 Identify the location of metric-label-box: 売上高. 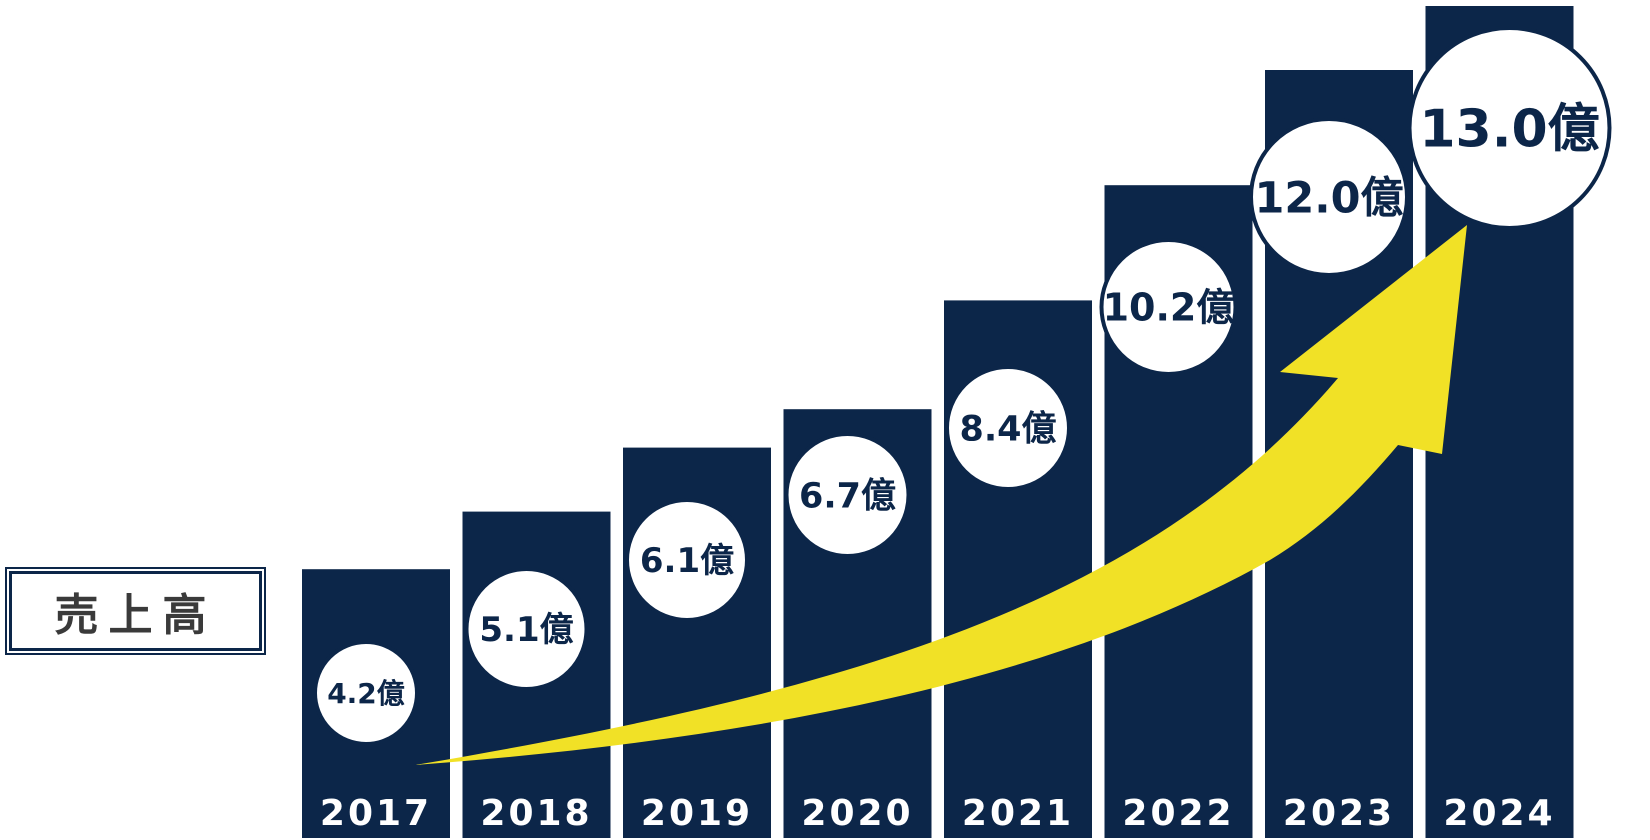
(135, 611).